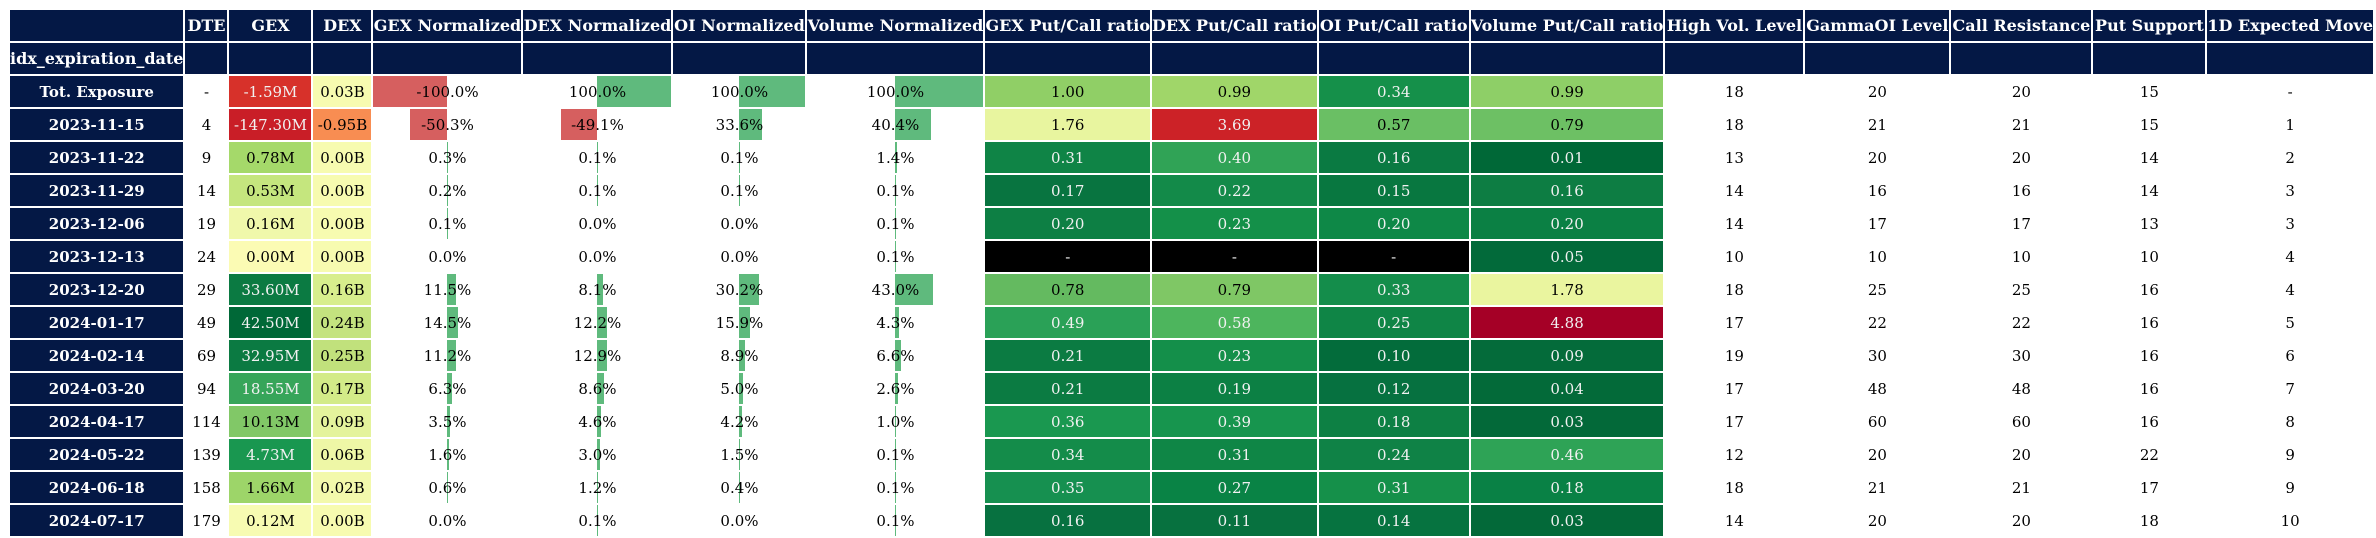  I want to click on cell-oi-normalized: 5.0%, so click(739, 388).